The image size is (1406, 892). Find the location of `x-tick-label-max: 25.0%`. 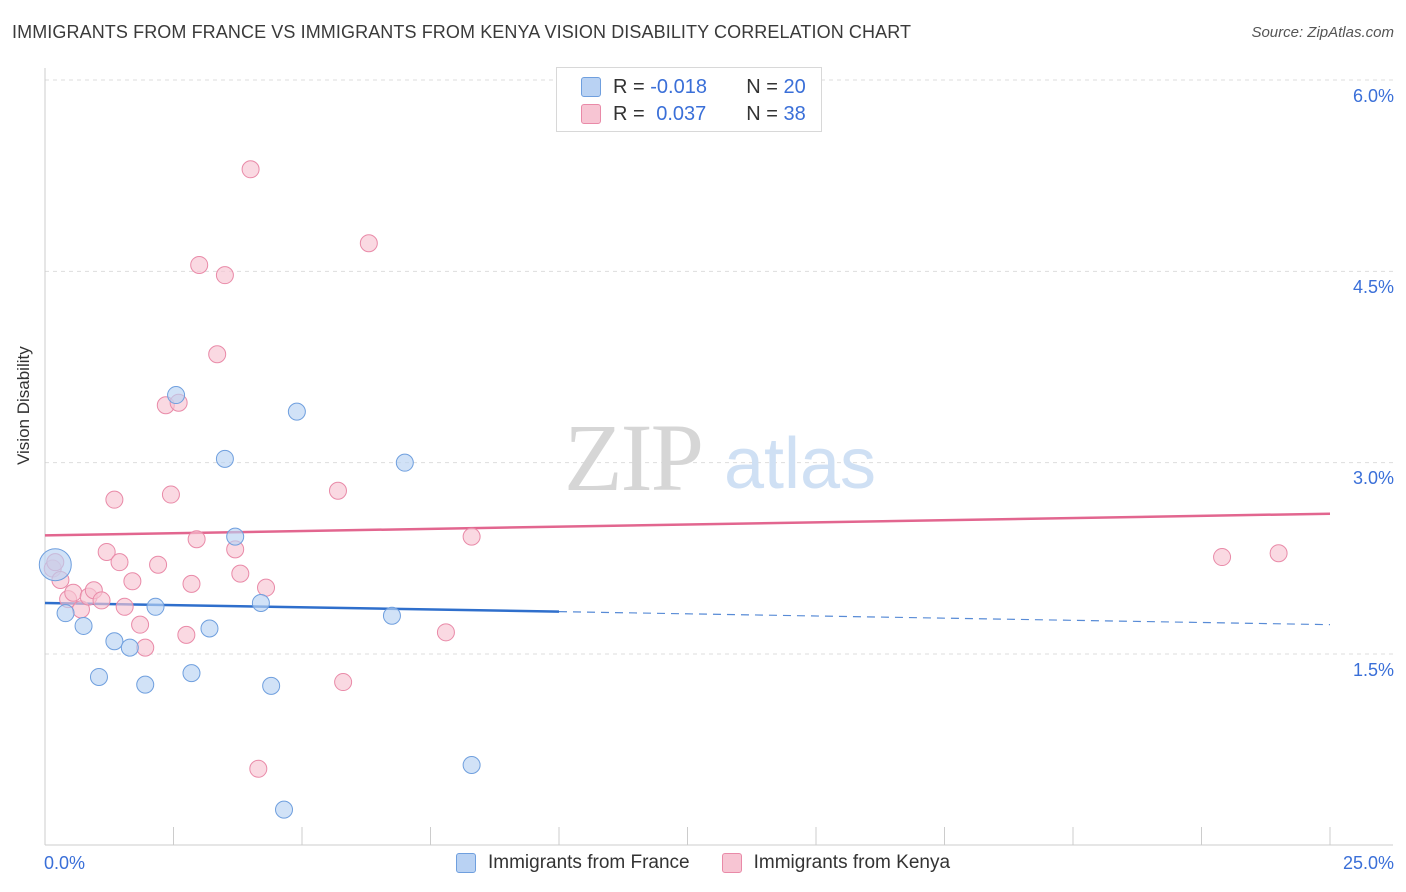

x-tick-label-max: 25.0% is located at coordinates (1368, 863).